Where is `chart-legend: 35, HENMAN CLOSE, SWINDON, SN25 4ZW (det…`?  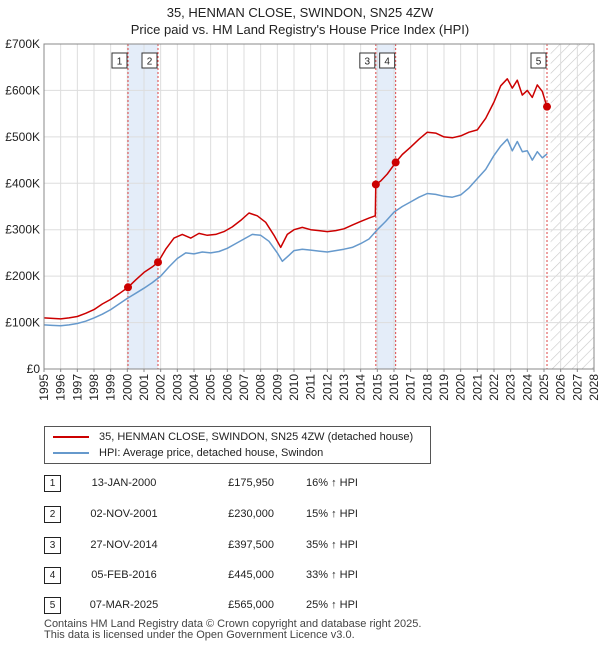 chart-legend: 35, HENMAN CLOSE, SWINDON, SN25 4ZW (det… is located at coordinates (237, 445).